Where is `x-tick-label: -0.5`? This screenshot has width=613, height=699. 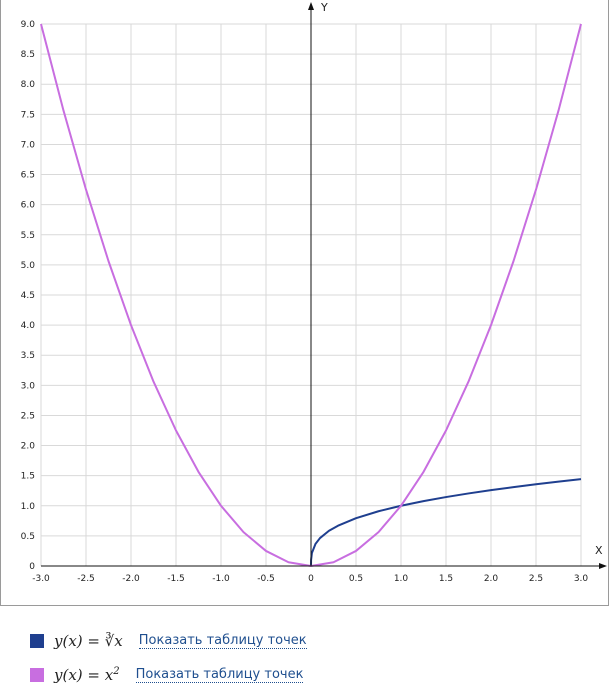 x-tick-label: -0.5 is located at coordinates (266, 579).